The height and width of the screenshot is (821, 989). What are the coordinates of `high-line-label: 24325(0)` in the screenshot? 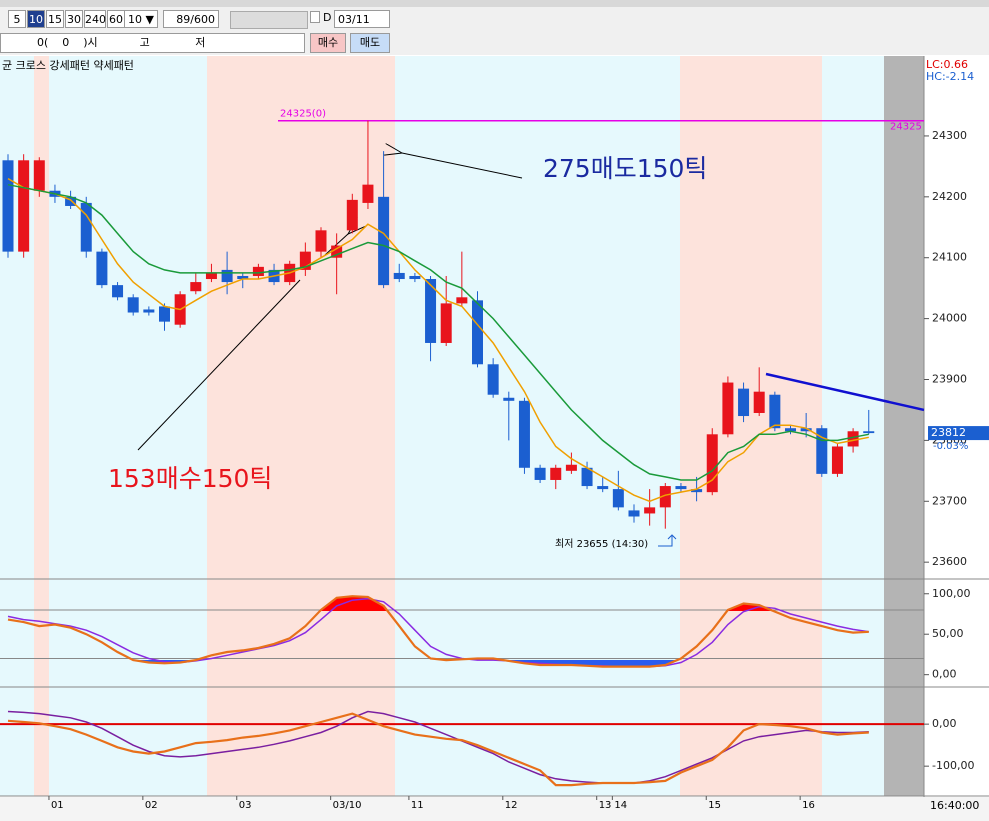 It's located at (303, 114).